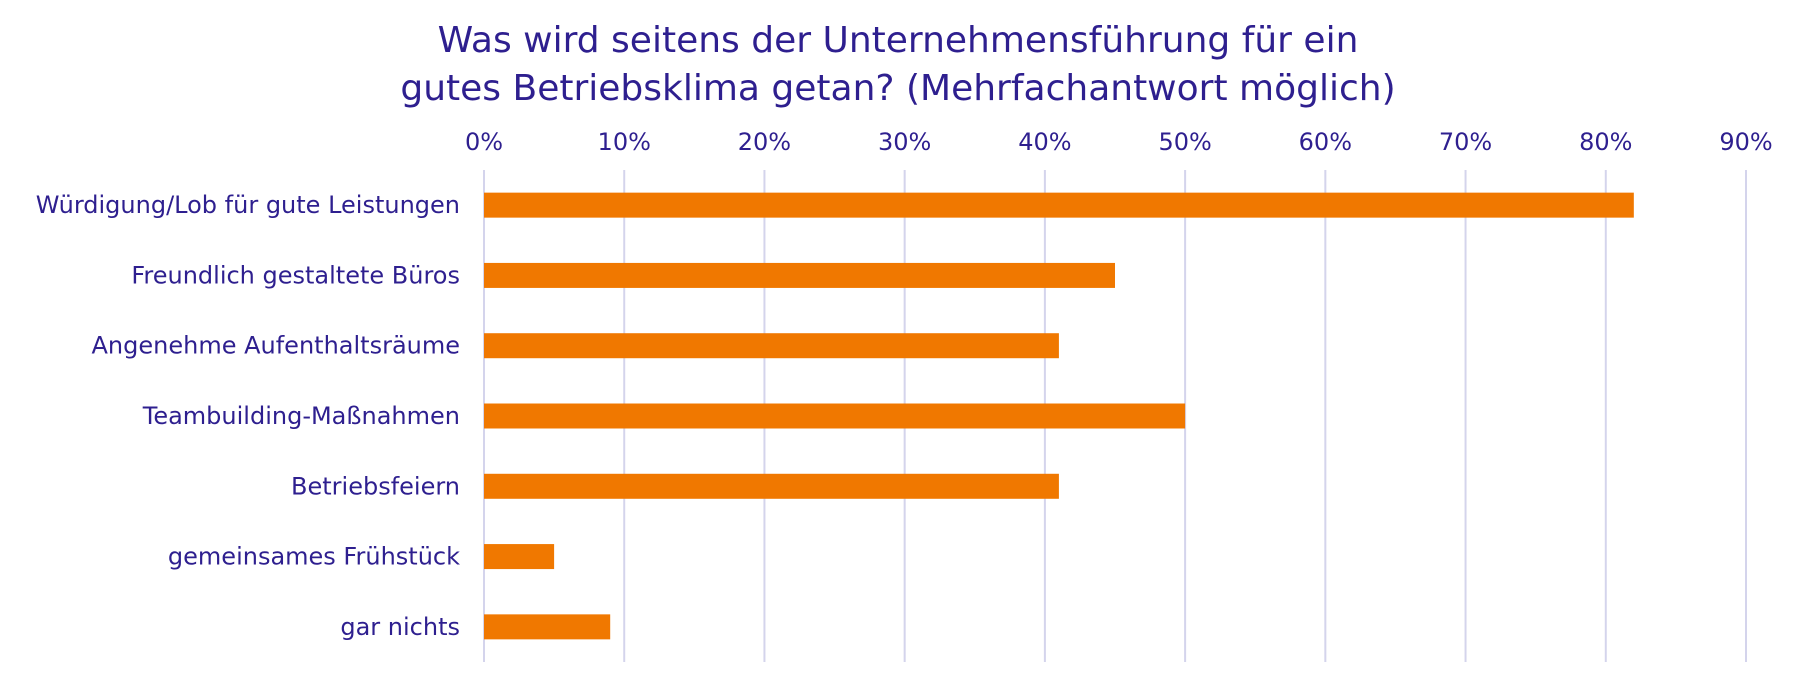  I want to click on x-tick-label: 80%, so click(1605, 142).